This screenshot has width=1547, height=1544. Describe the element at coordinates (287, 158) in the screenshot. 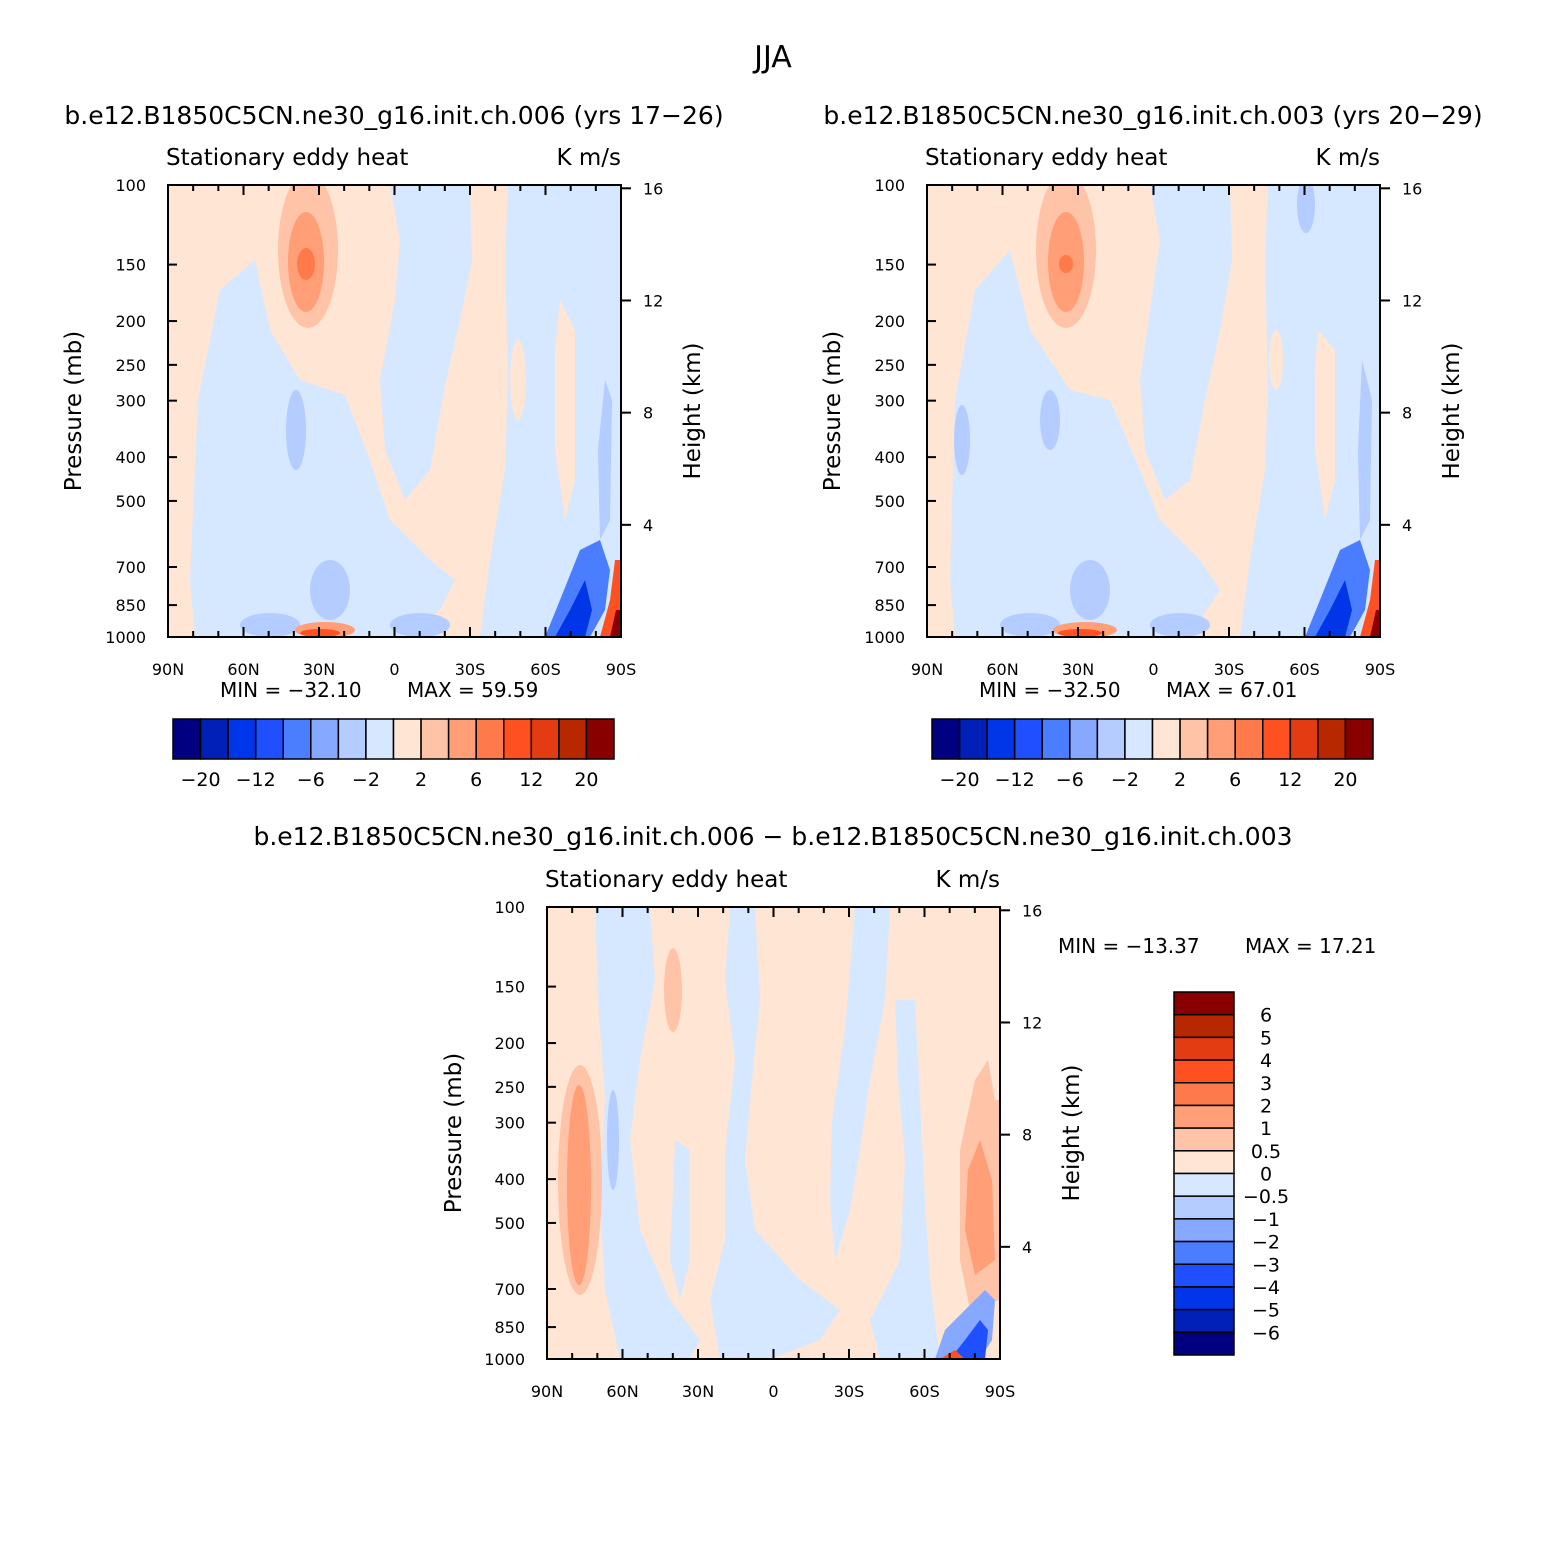

I see `panel-a-left-label: Stationary eddy heat` at that location.